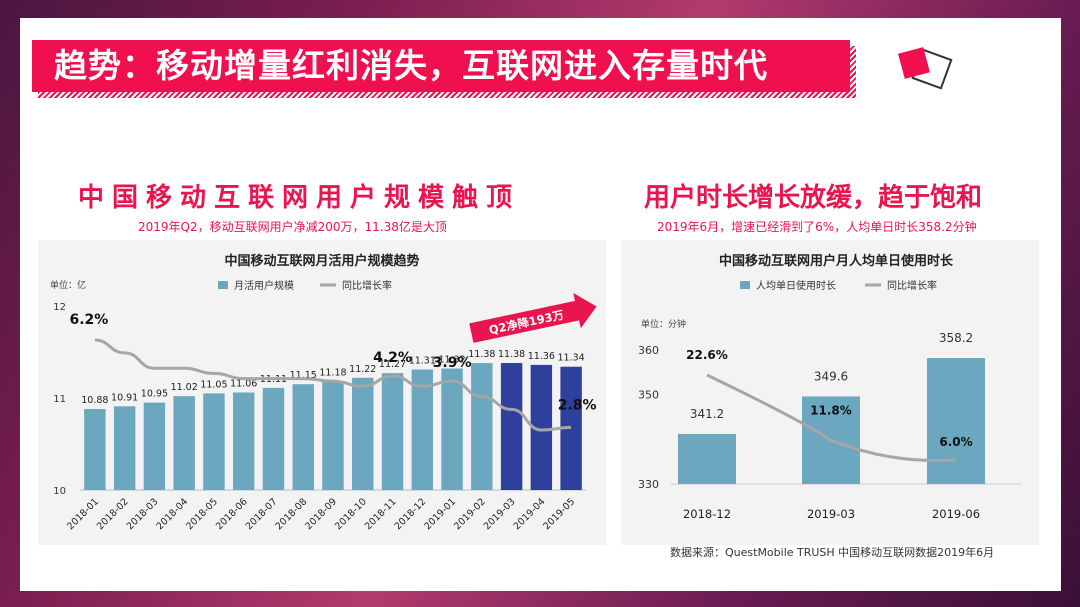 This screenshot has height=607, width=1080. Describe the element at coordinates (213, 384) in the screenshot. I see `bar-value-label: 11.05` at that location.